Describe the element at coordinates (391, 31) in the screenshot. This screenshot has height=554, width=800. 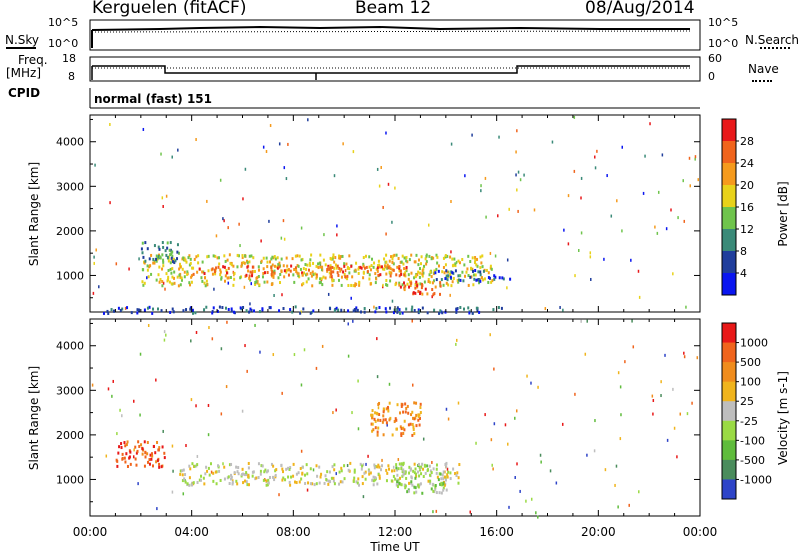
I see `nsearch-trace` at that location.